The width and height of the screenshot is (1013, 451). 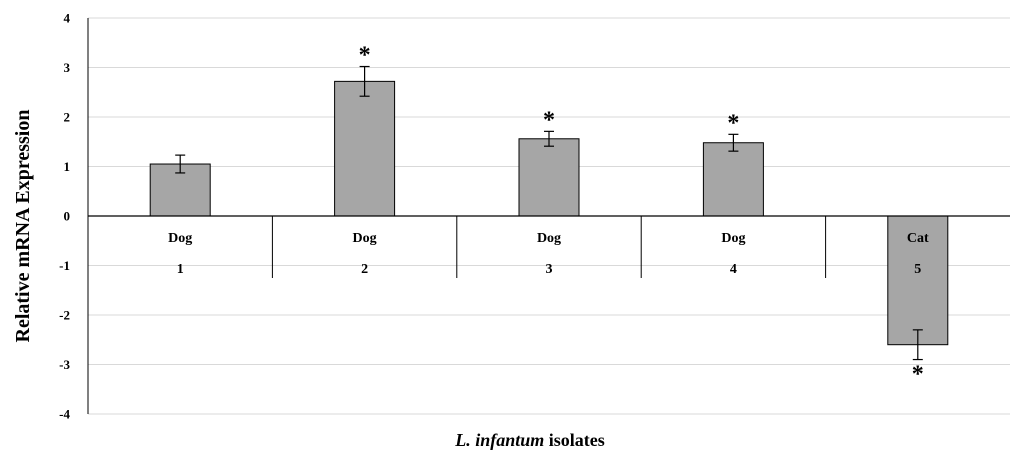 I want to click on category-number-label: 5, so click(x=917, y=269).